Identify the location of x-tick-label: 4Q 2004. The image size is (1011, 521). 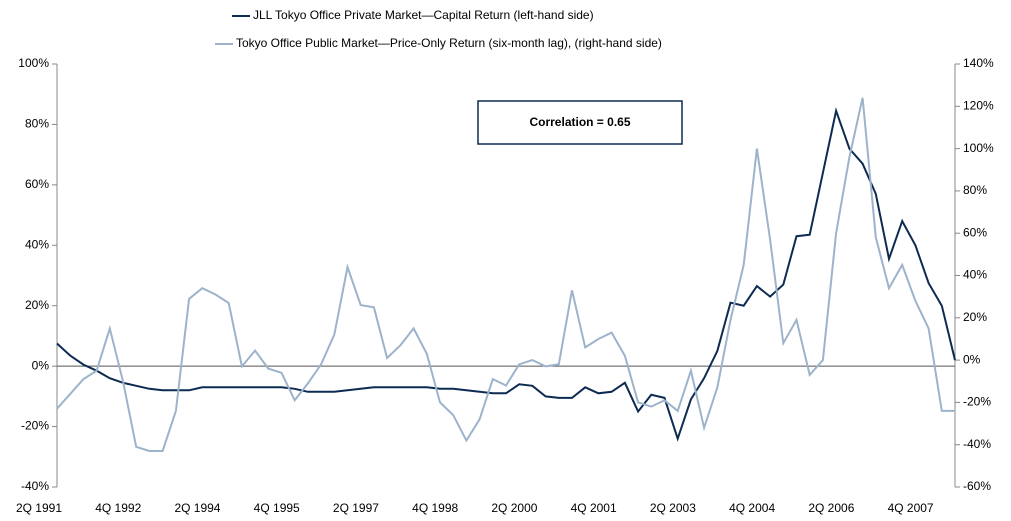
(752, 508).